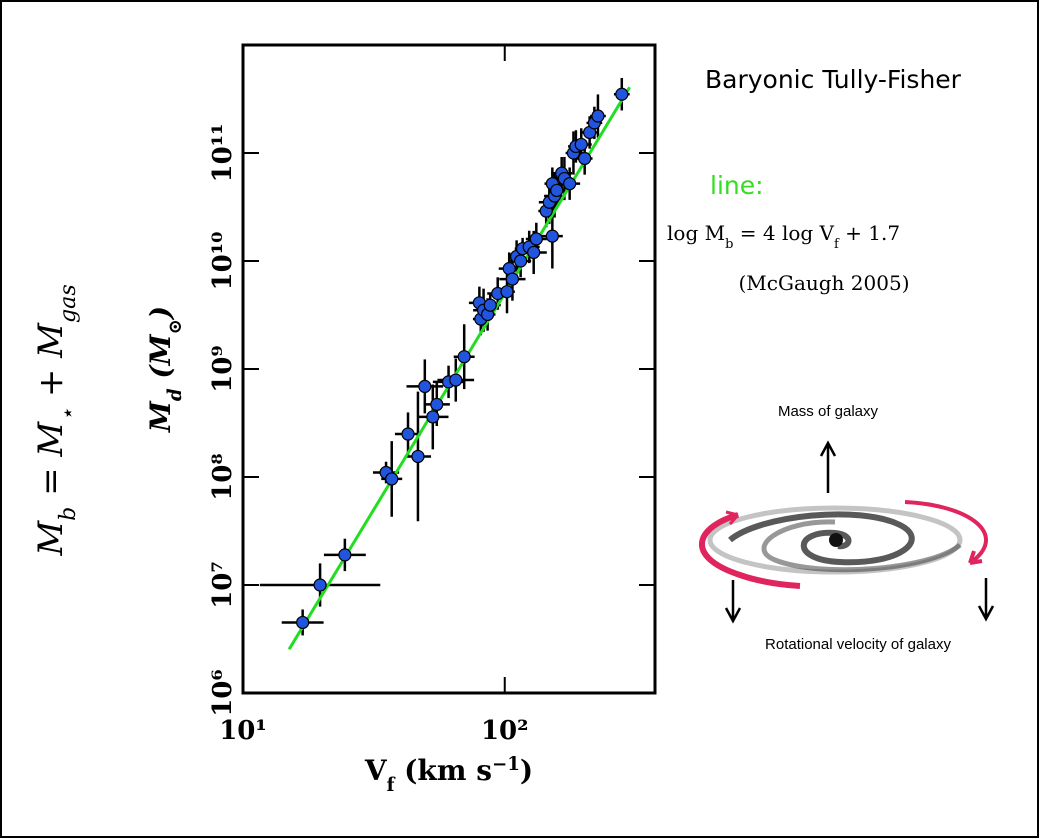 The width and height of the screenshot is (1040, 839). Describe the element at coordinates (376, 770) in the screenshot. I see `x-axis-label-part: V` at that location.